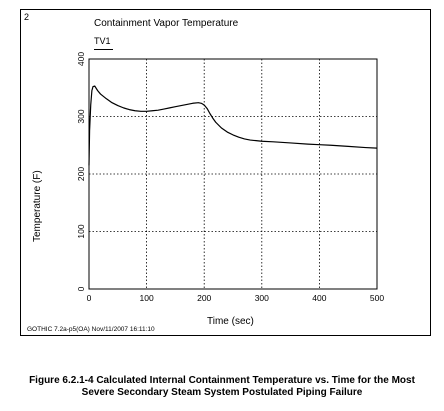 The width and height of the screenshot is (444, 411). What do you see at coordinates (204, 298) in the screenshot?
I see `x-tick-label: 200` at bounding box center [204, 298].